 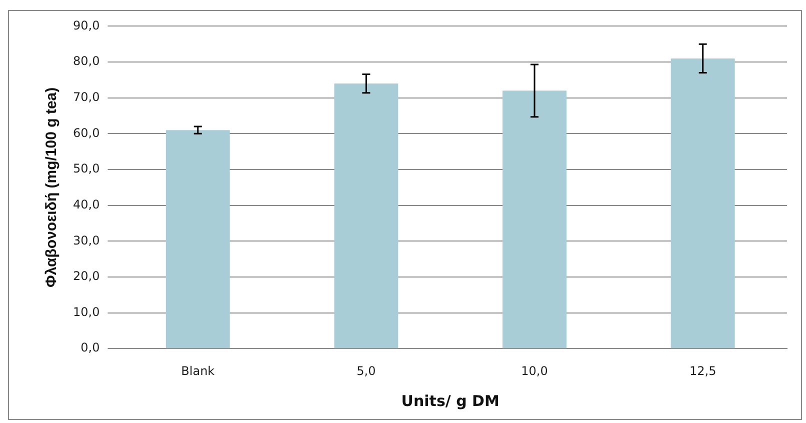 I want to click on x-tick-label: 5,0, so click(x=366, y=371).